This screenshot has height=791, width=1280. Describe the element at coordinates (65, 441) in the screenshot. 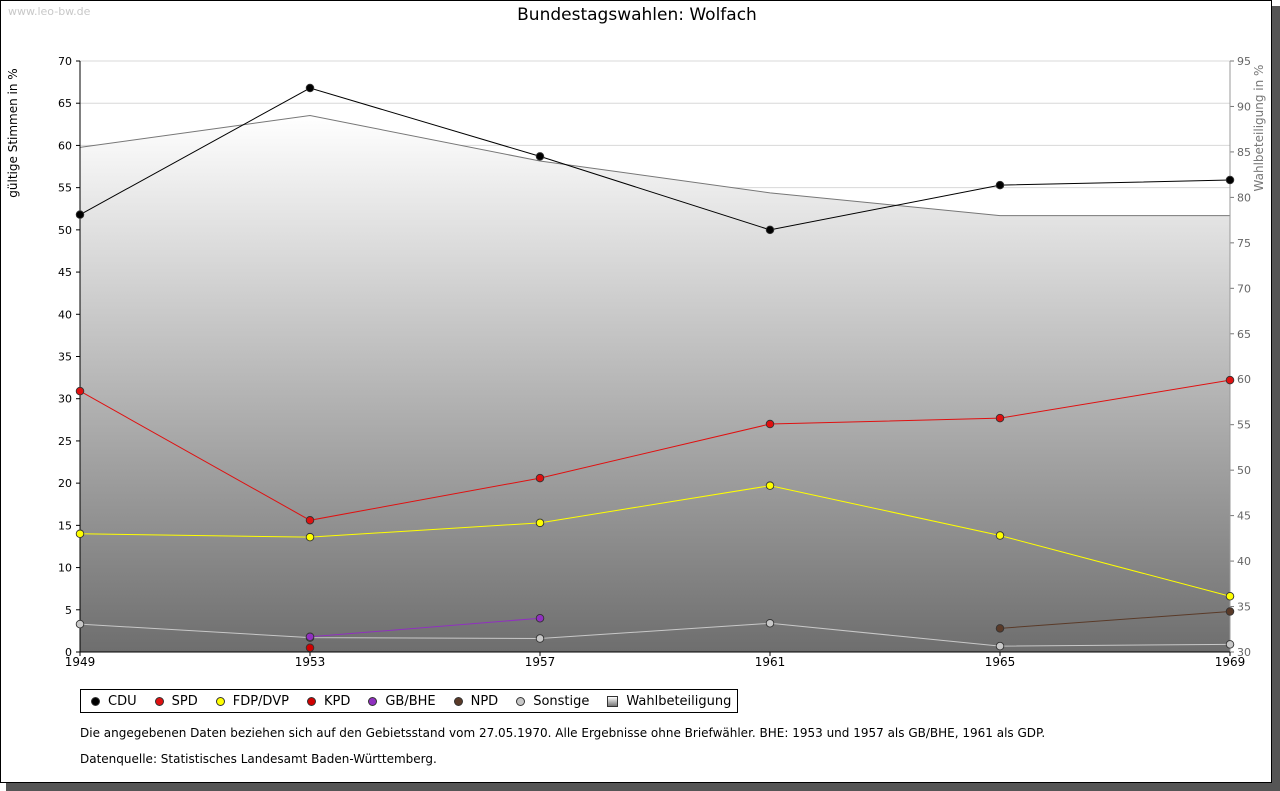

I see `y-tick-label-25: 25` at that location.